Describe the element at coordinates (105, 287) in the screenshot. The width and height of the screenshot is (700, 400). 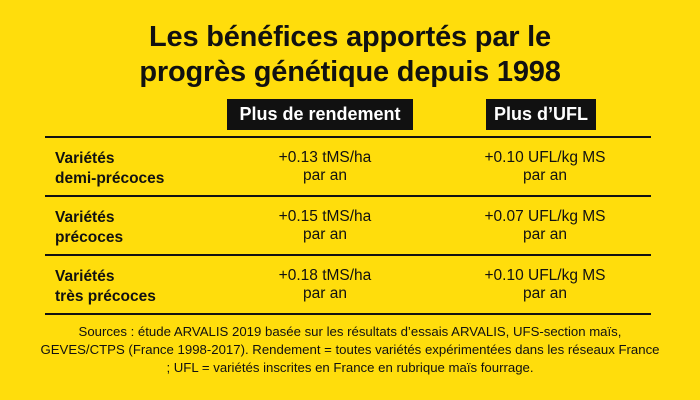
I see `row-label: Variétés très précoces` at that location.